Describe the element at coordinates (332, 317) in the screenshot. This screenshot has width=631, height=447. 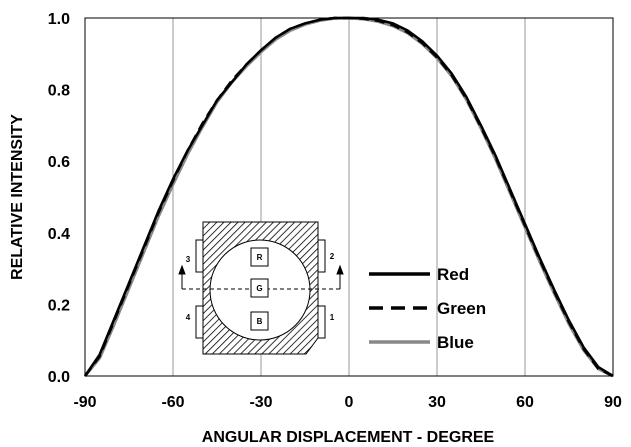
I see `pin-label-1: 1` at that location.